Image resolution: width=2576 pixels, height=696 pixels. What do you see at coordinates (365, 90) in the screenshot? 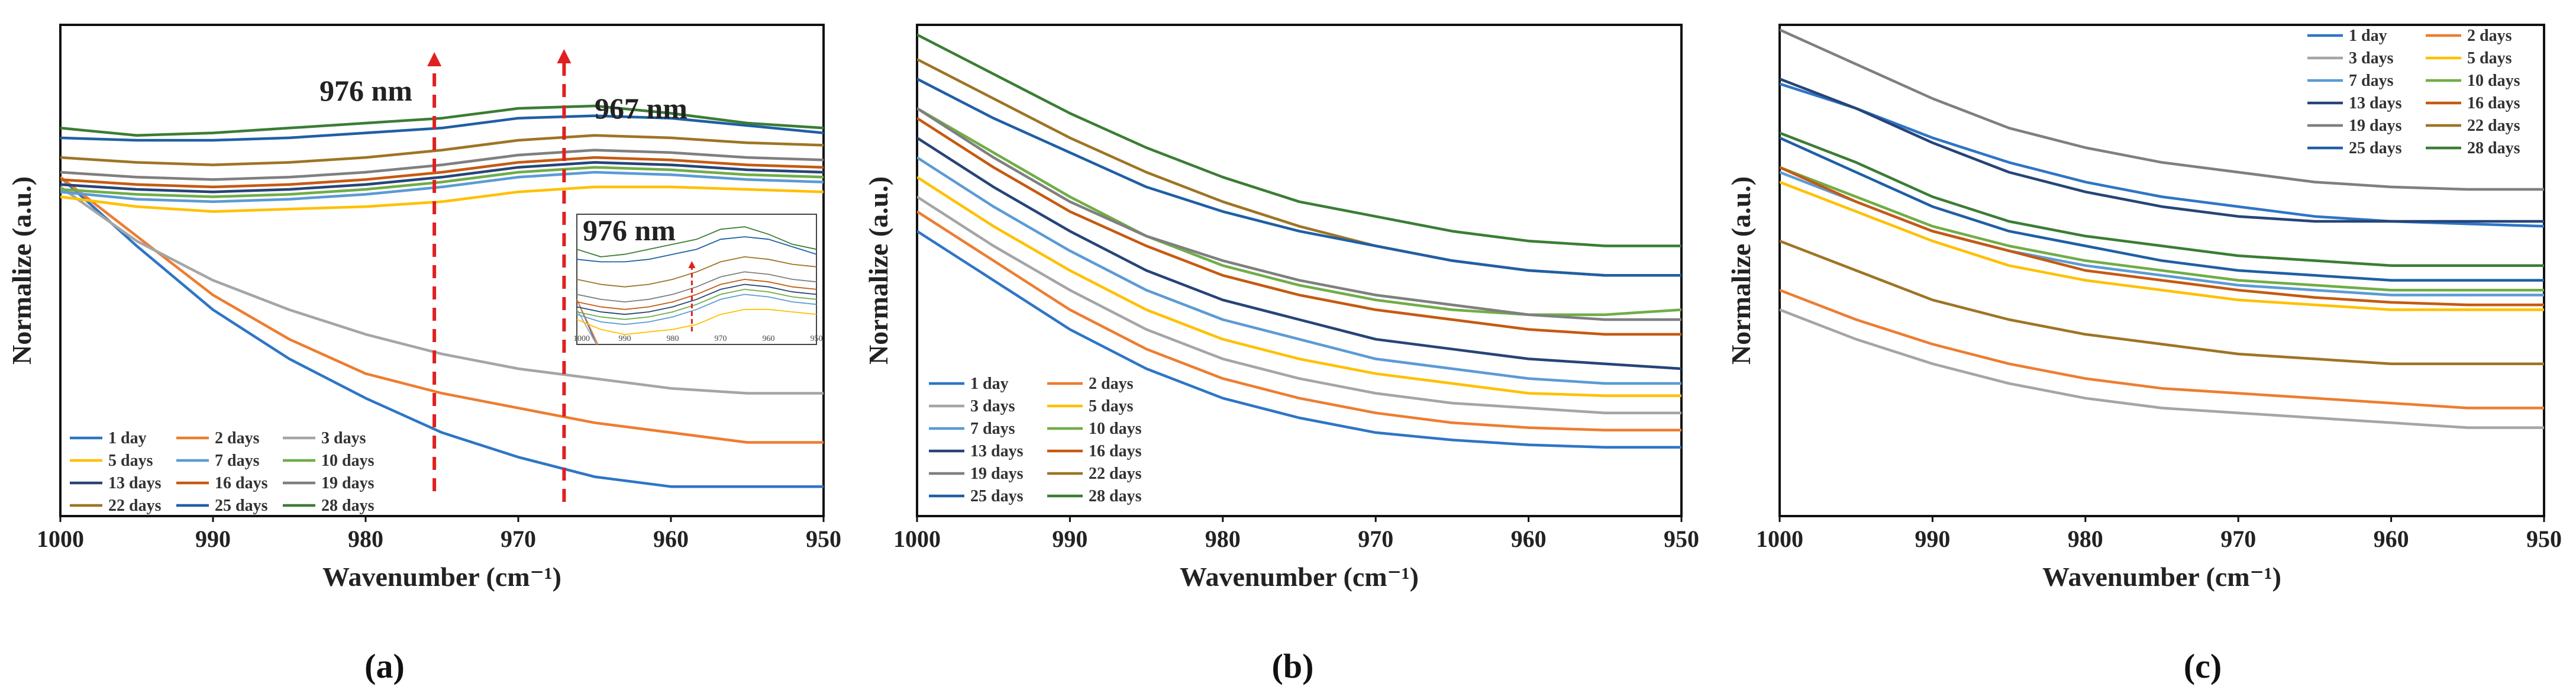
I see `annotation-976nm: 976 nm` at bounding box center [365, 90].